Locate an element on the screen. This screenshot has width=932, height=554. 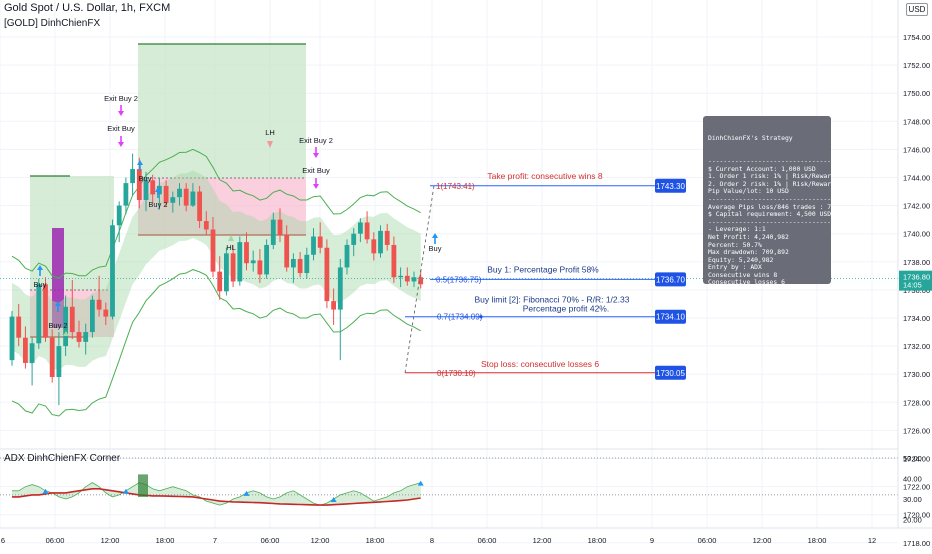
strategy-line: -------------------------------- is located at coordinates (769, 198).